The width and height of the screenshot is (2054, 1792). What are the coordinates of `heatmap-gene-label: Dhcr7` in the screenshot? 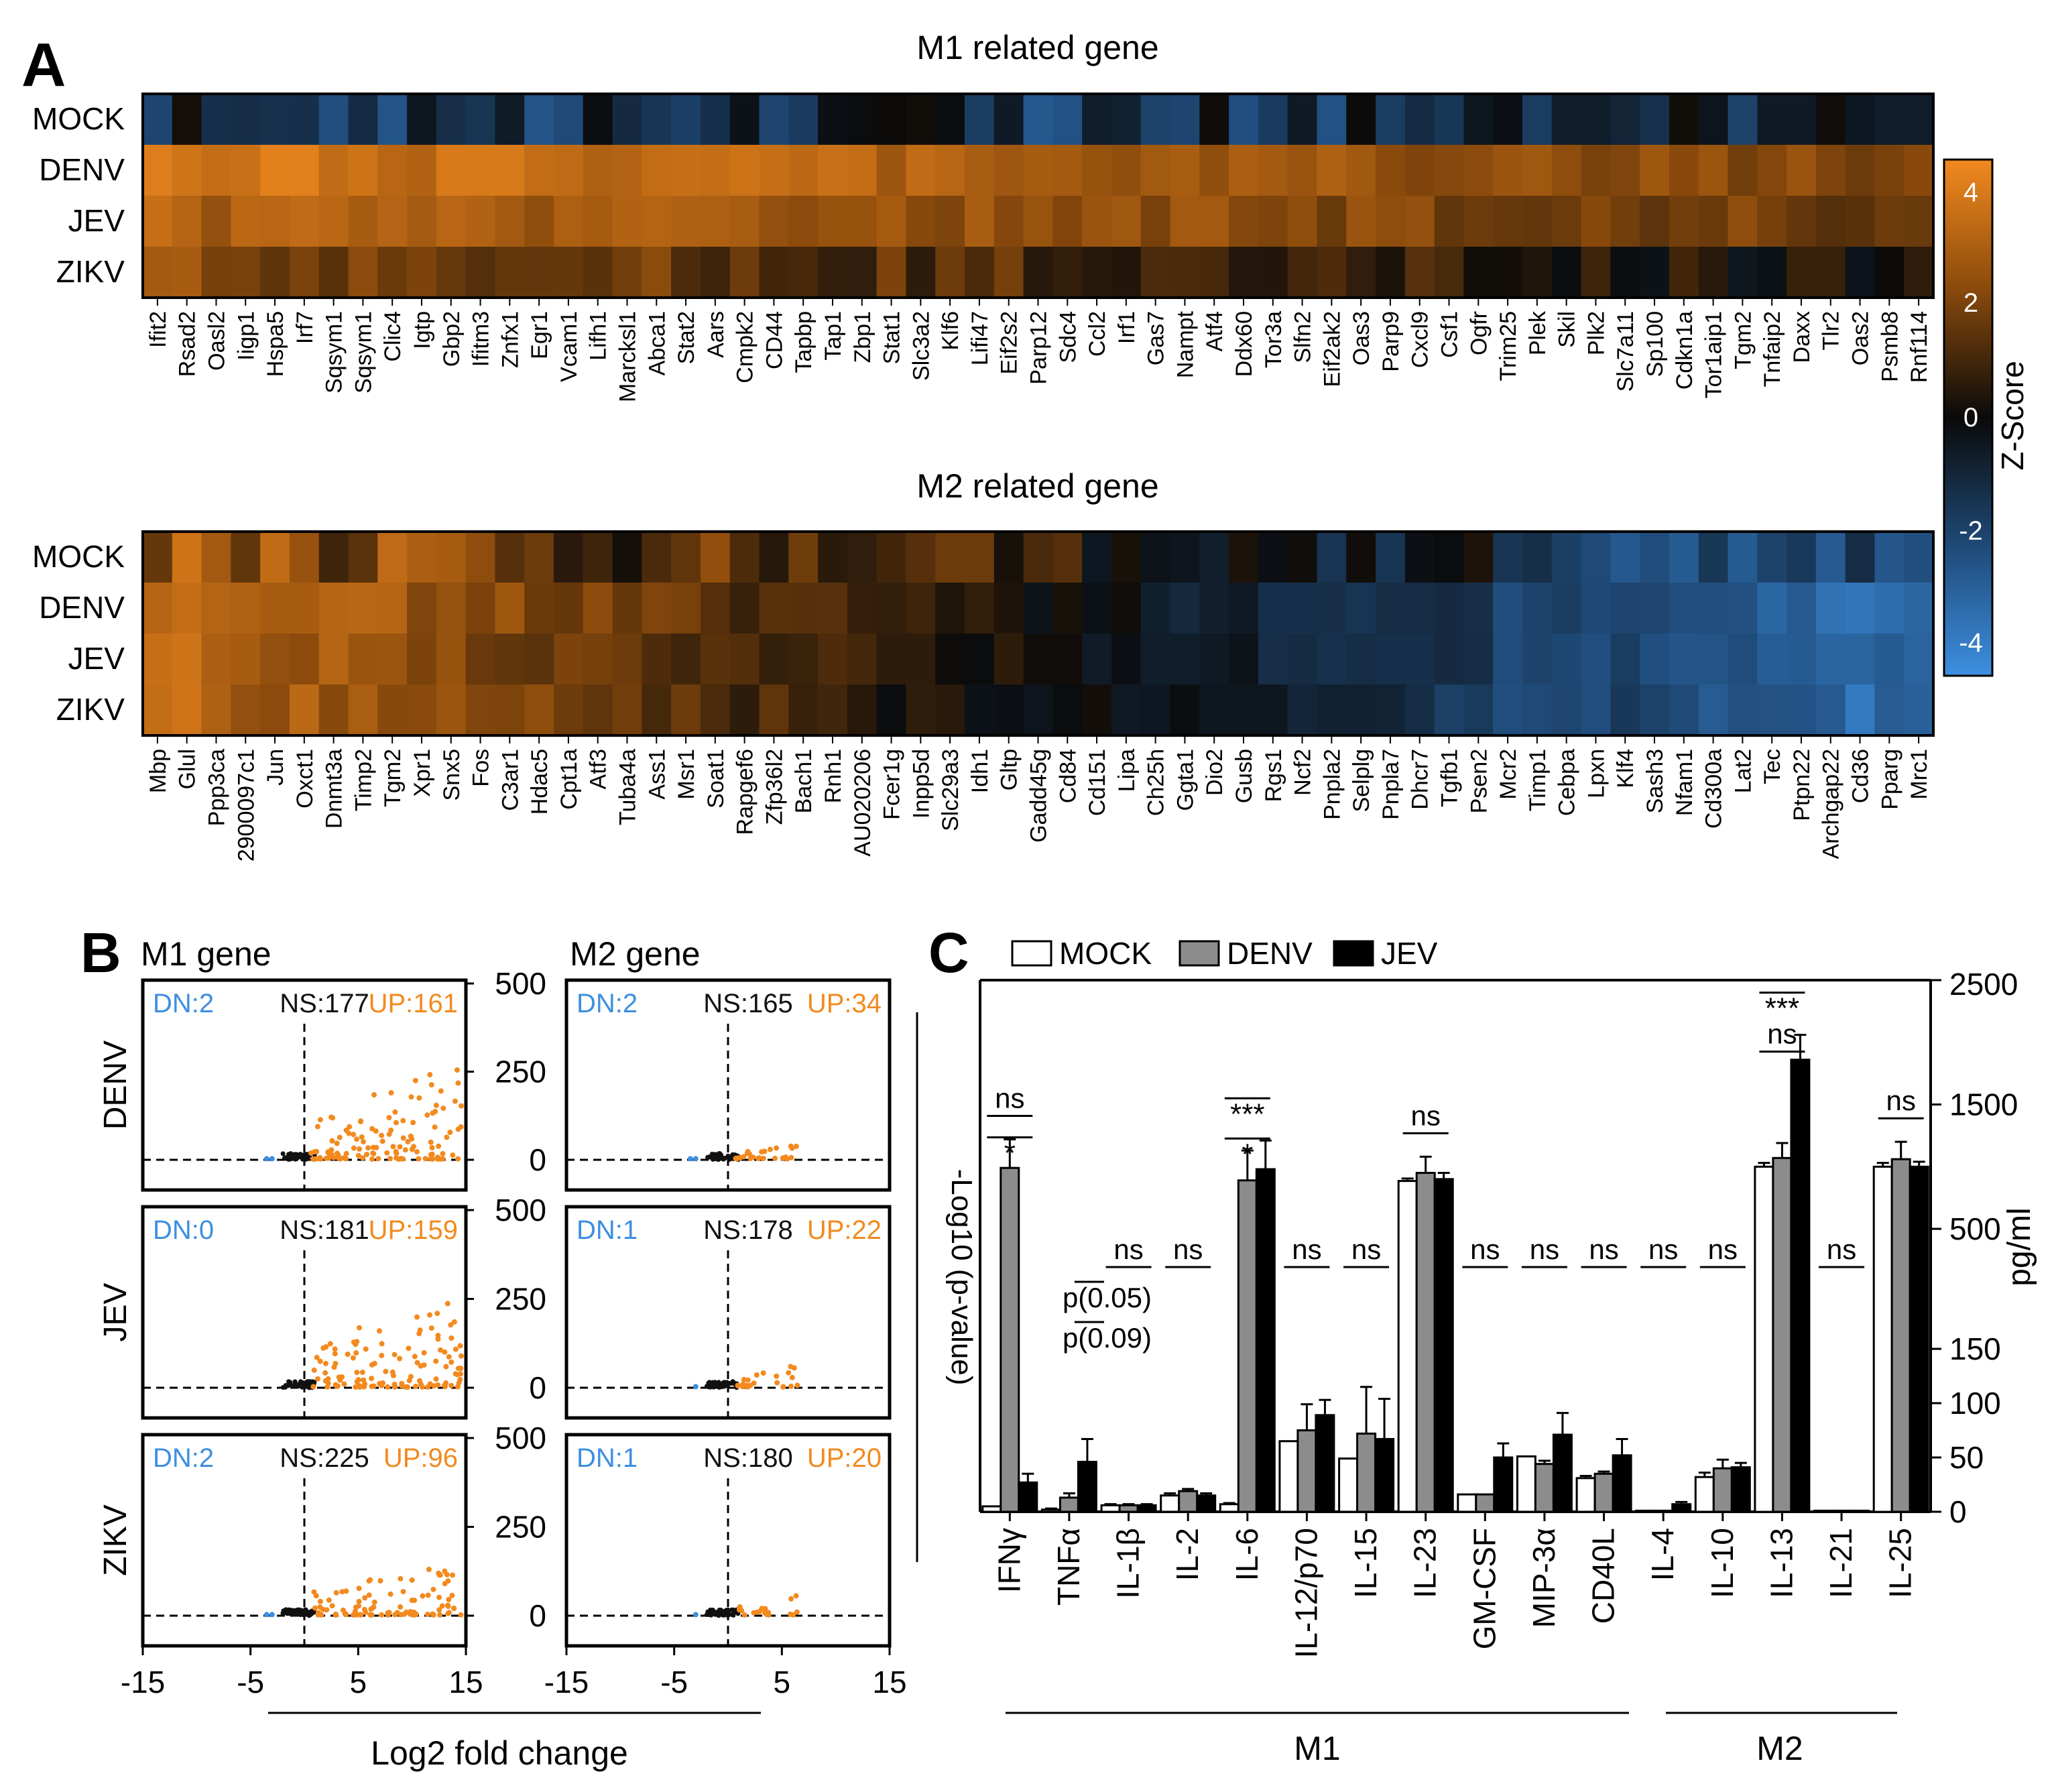 It's located at (1420, 779).